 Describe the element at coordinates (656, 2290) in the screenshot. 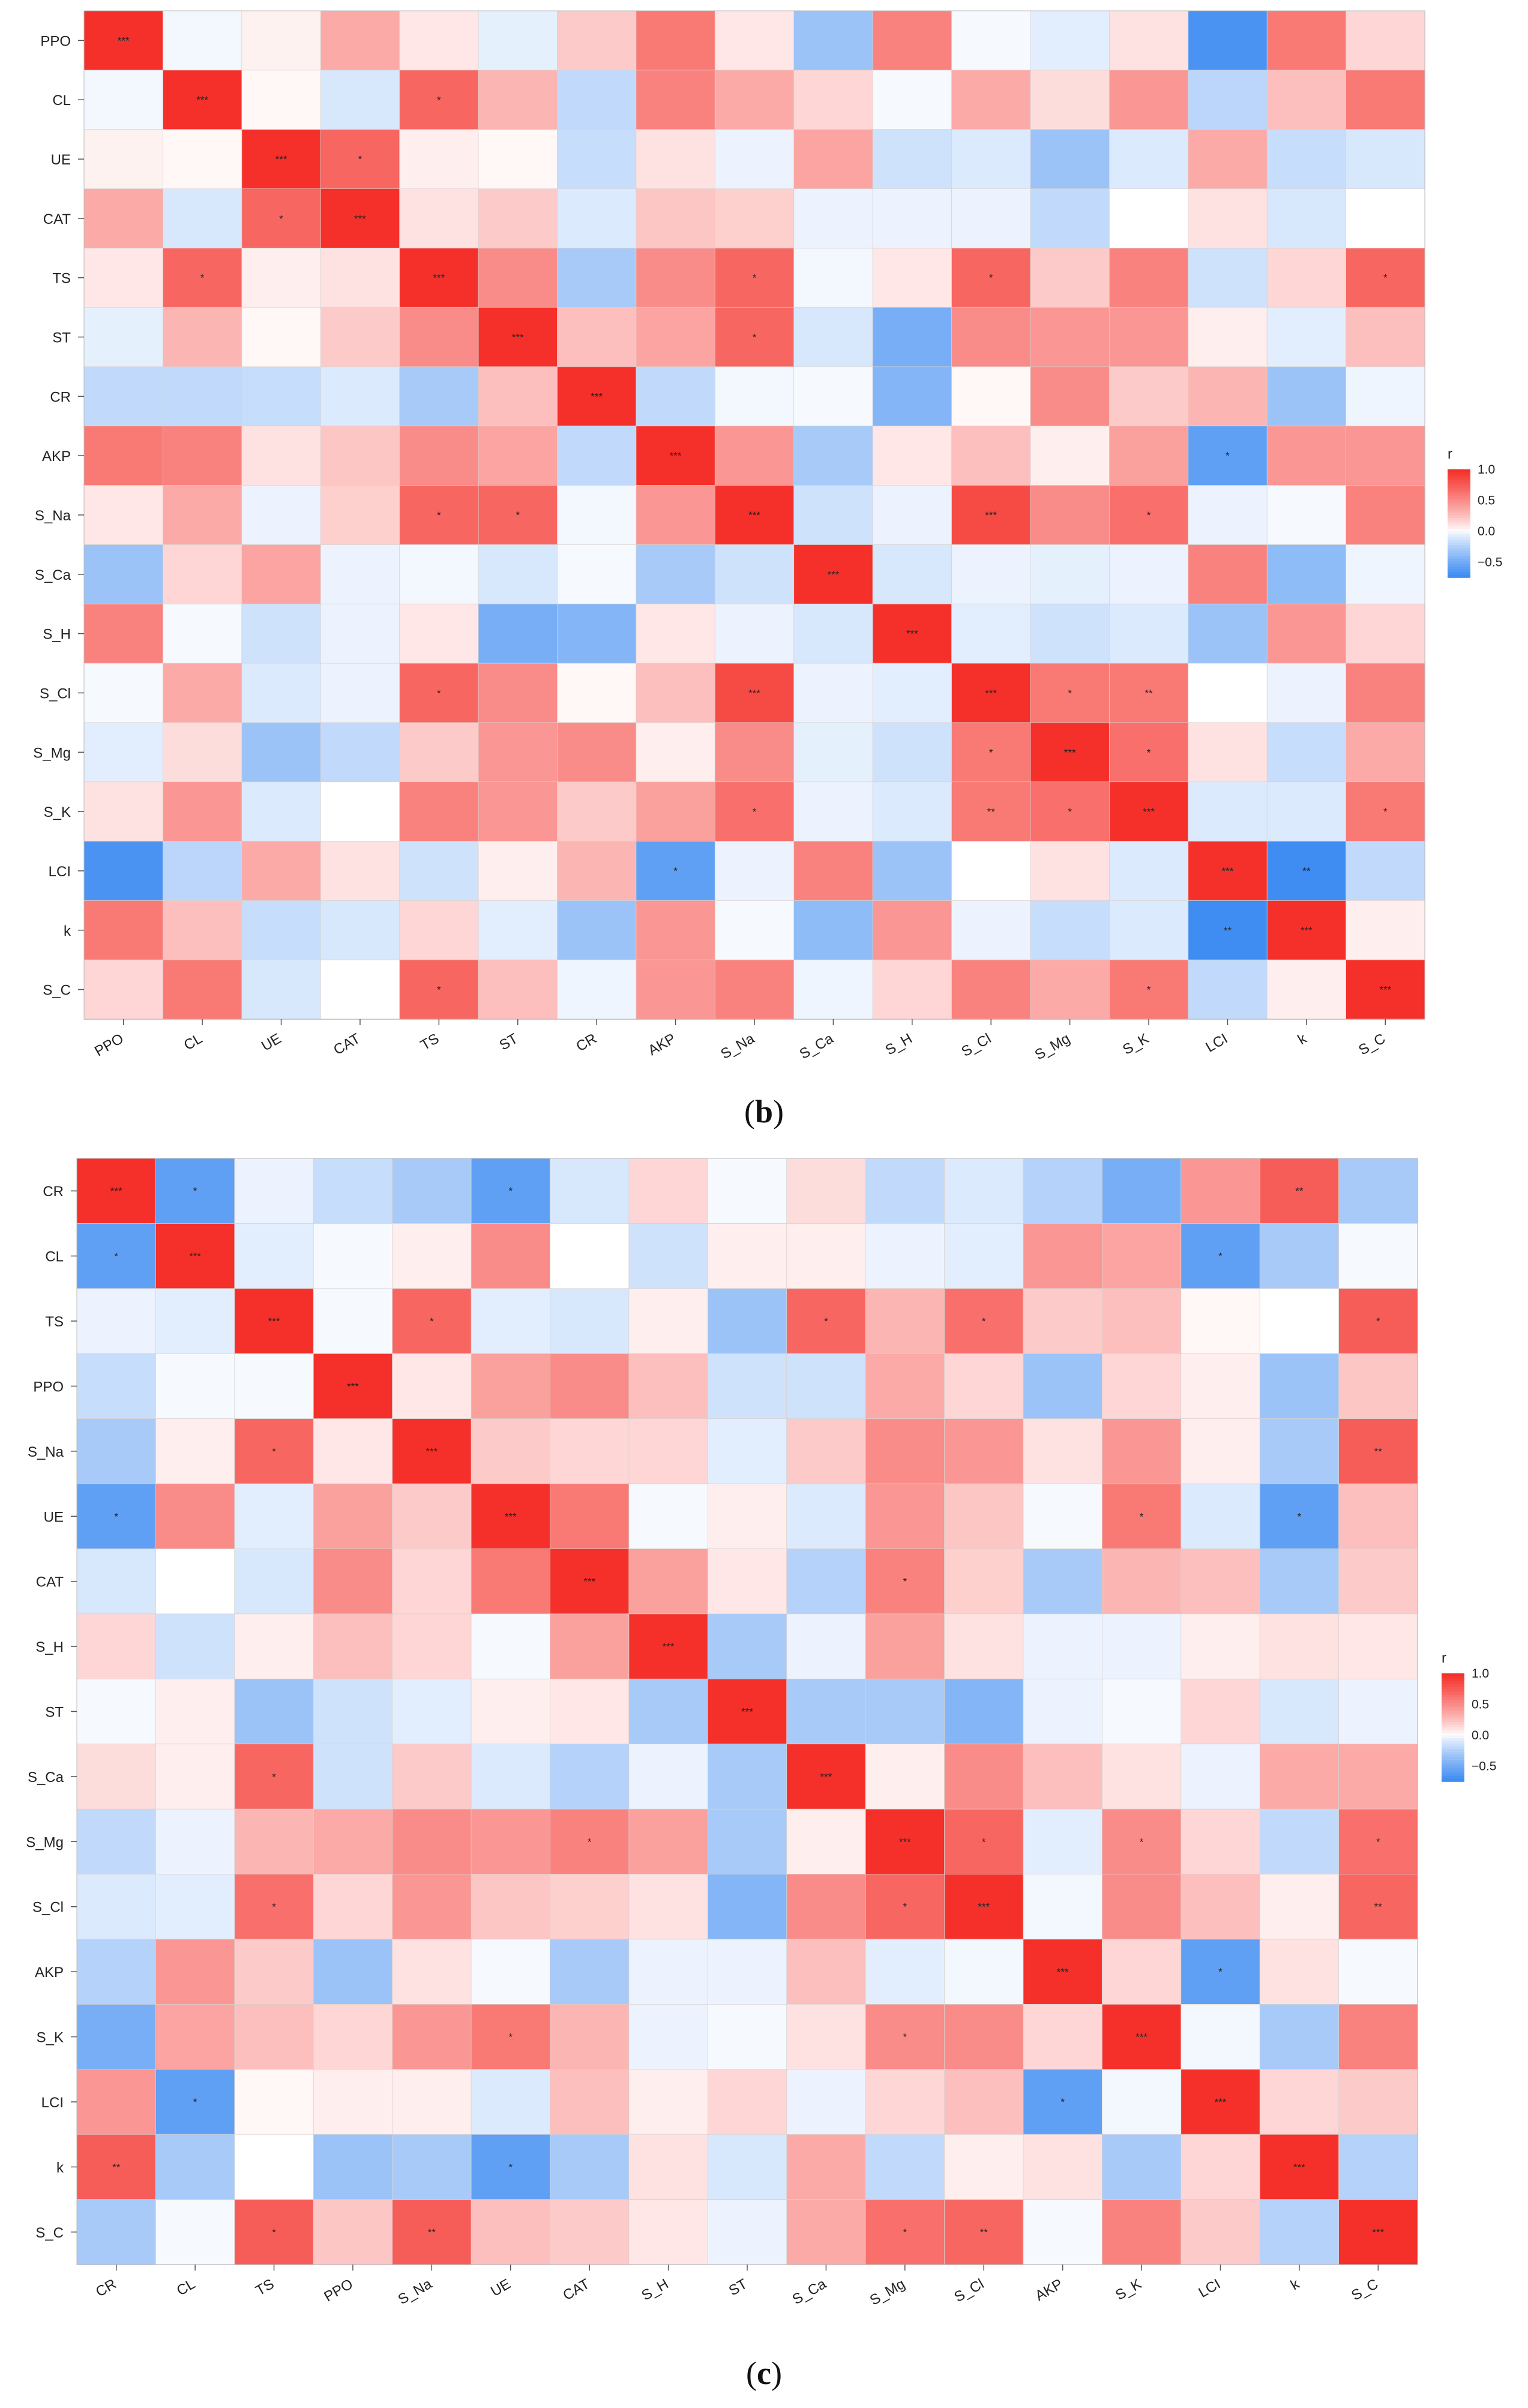

I see `x-tick-label: S_H` at that location.